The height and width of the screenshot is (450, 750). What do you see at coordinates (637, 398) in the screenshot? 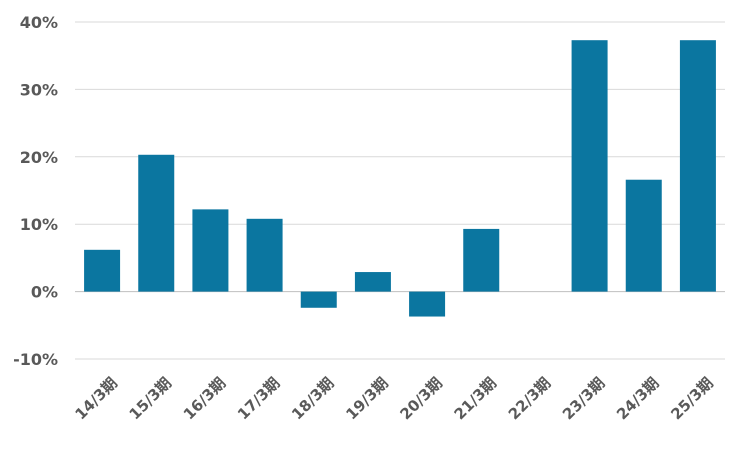
I see `x-category-label: 24/3期` at bounding box center [637, 398].